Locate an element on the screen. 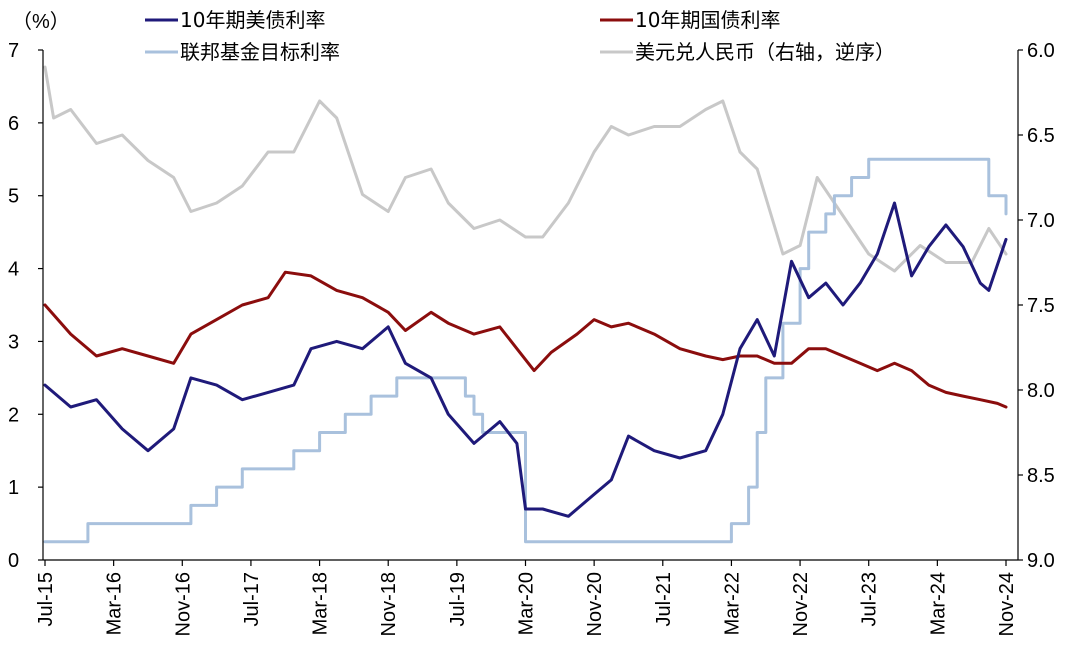 Image resolution: width=1080 pixels, height=663 pixels. legend-label-us10y: 10年期美债利率 is located at coordinates (252, 20).